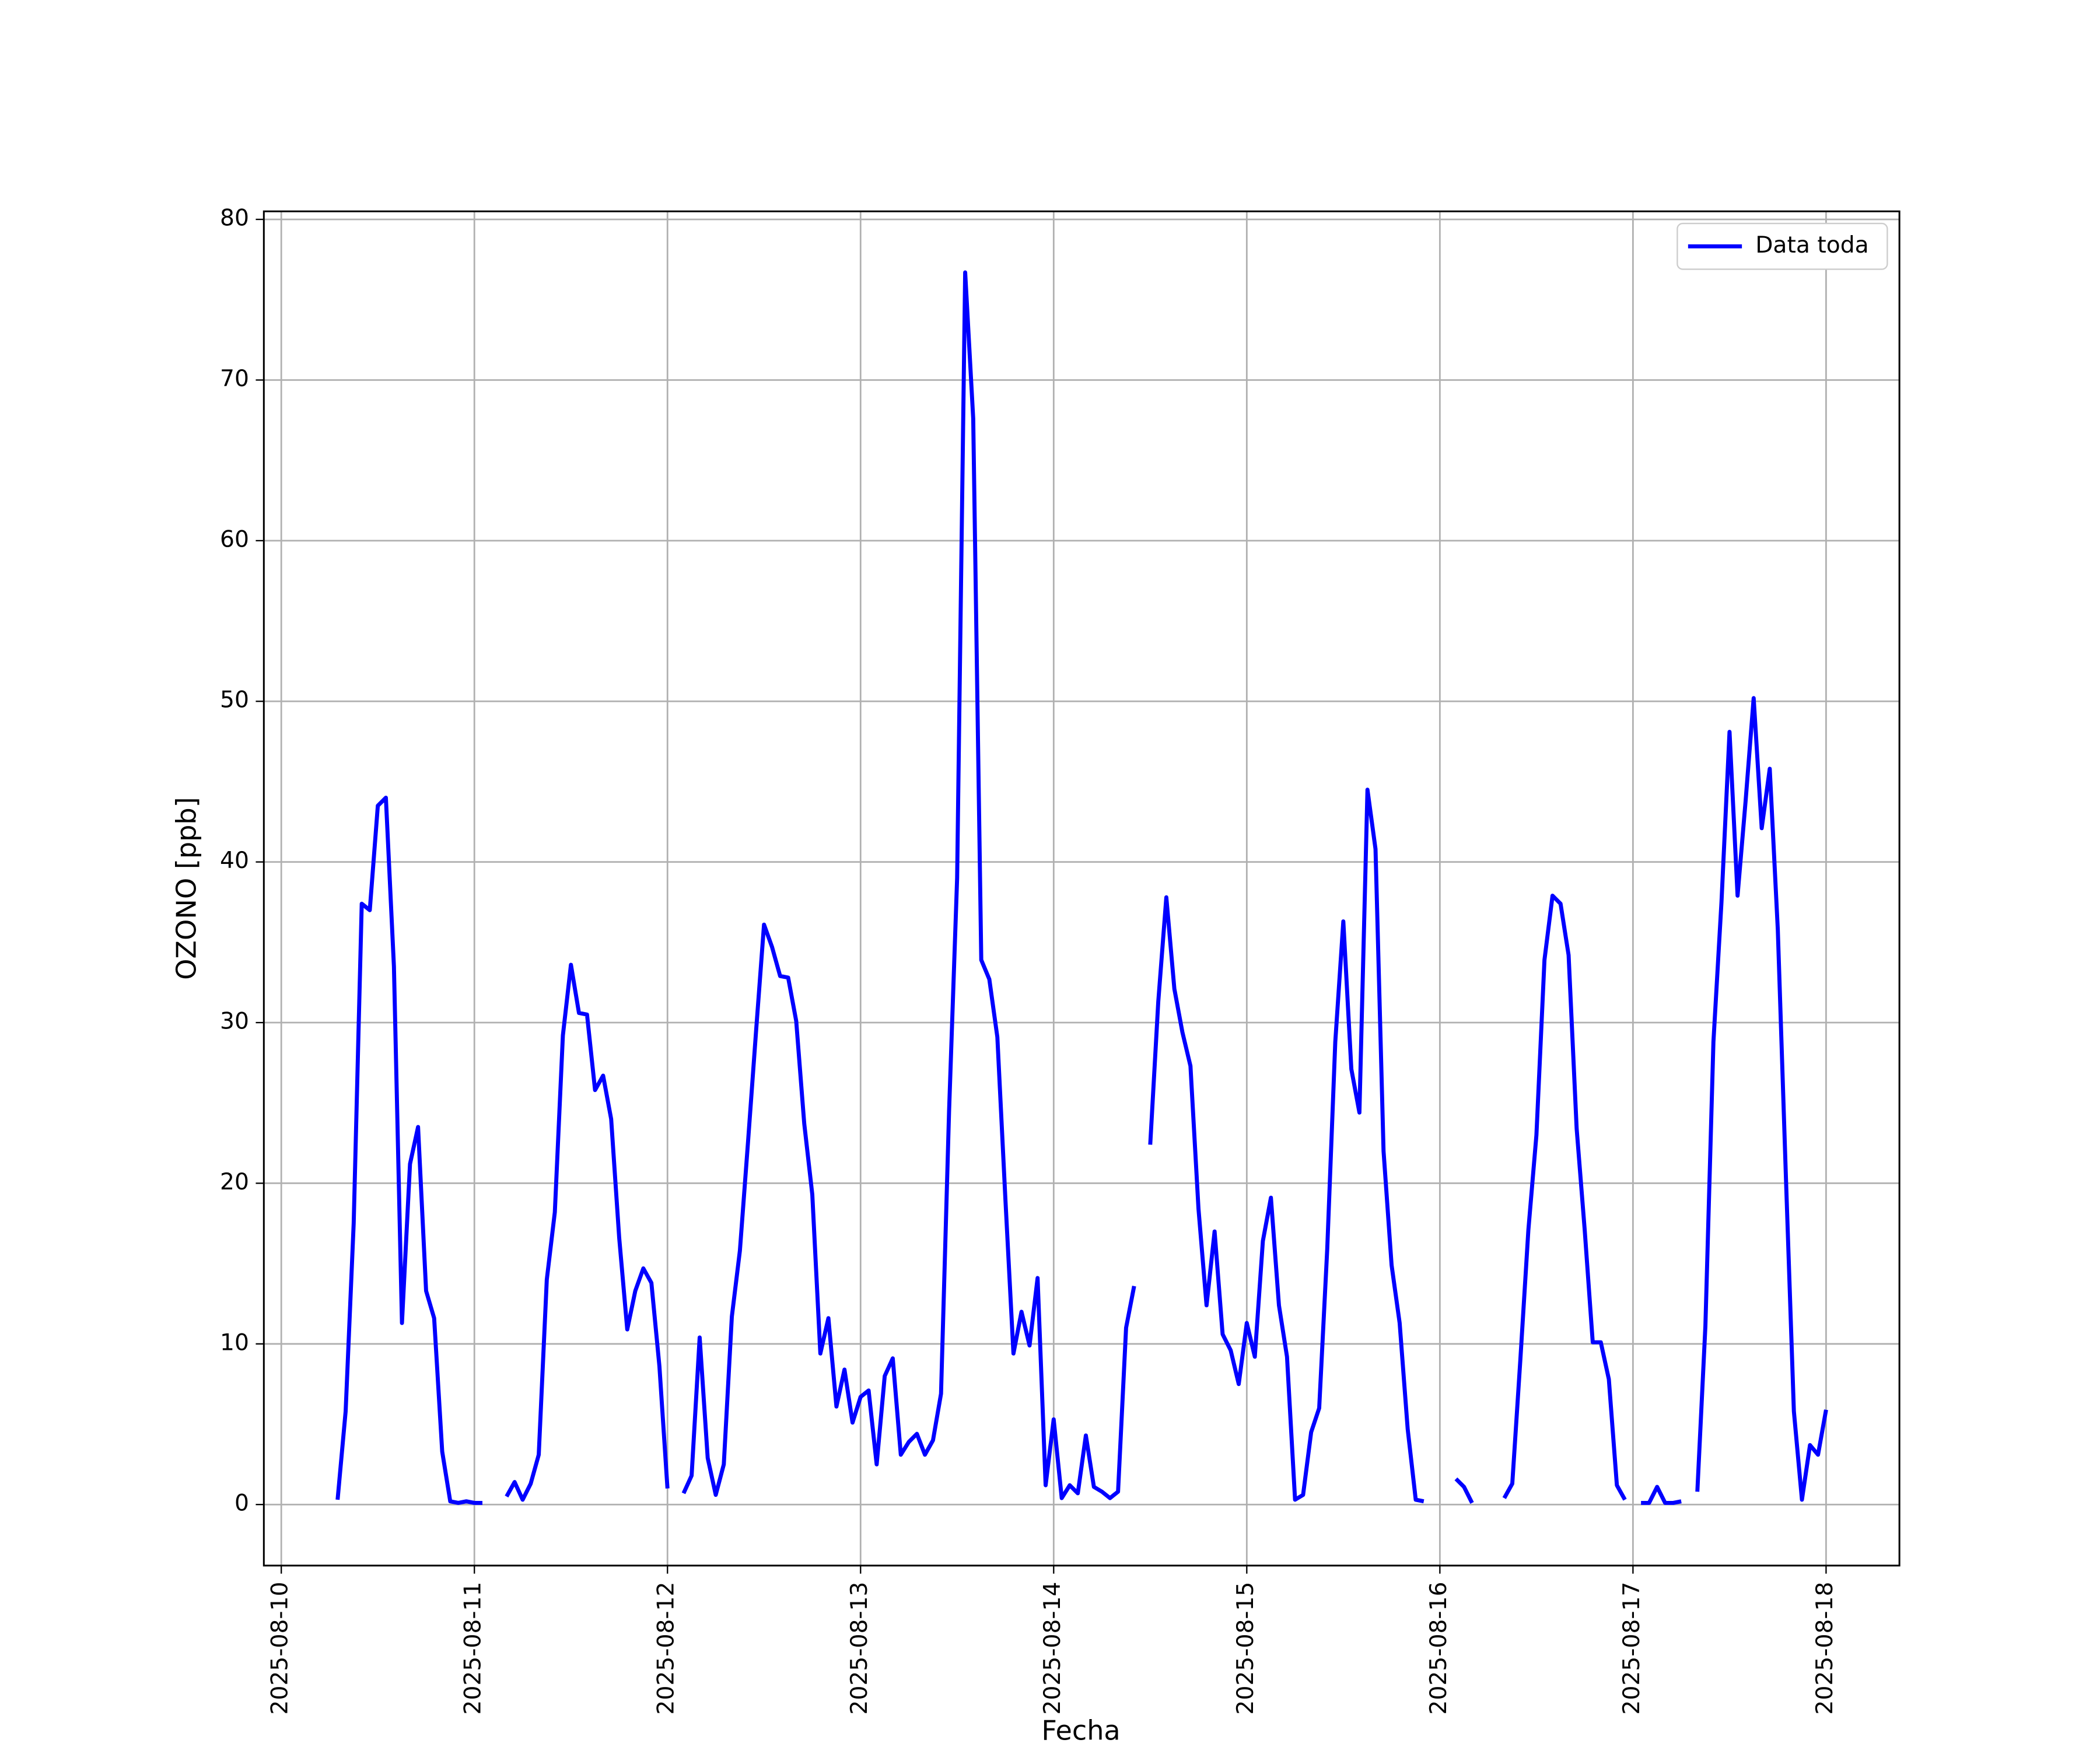  What do you see at coordinates (1632, 1648) in the screenshot?
I see `x-tick-label: 2025-08-17` at bounding box center [1632, 1648].